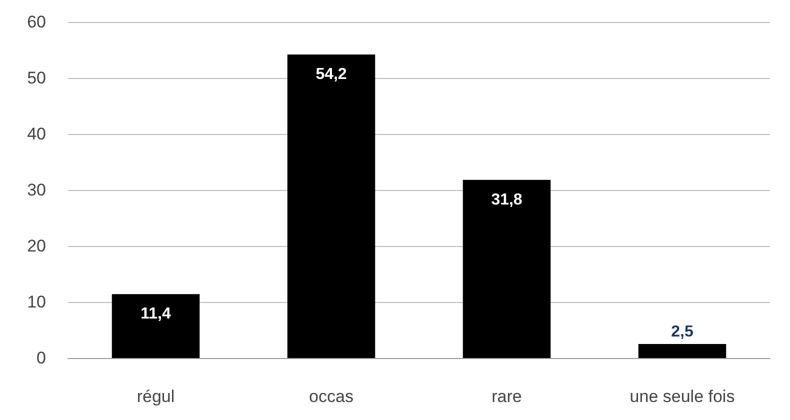  Describe the element at coordinates (36, 246) in the screenshot. I see `y-tick-label: 20` at that location.